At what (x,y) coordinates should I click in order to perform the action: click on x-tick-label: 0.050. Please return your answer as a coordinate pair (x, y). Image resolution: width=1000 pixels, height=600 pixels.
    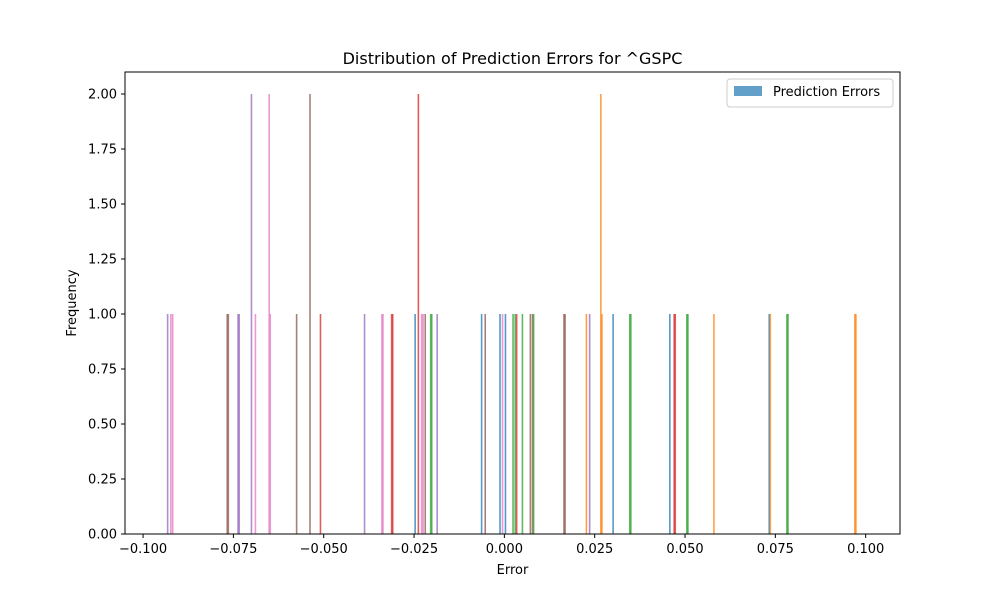
    Looking at the image, I should click on (684, 549).